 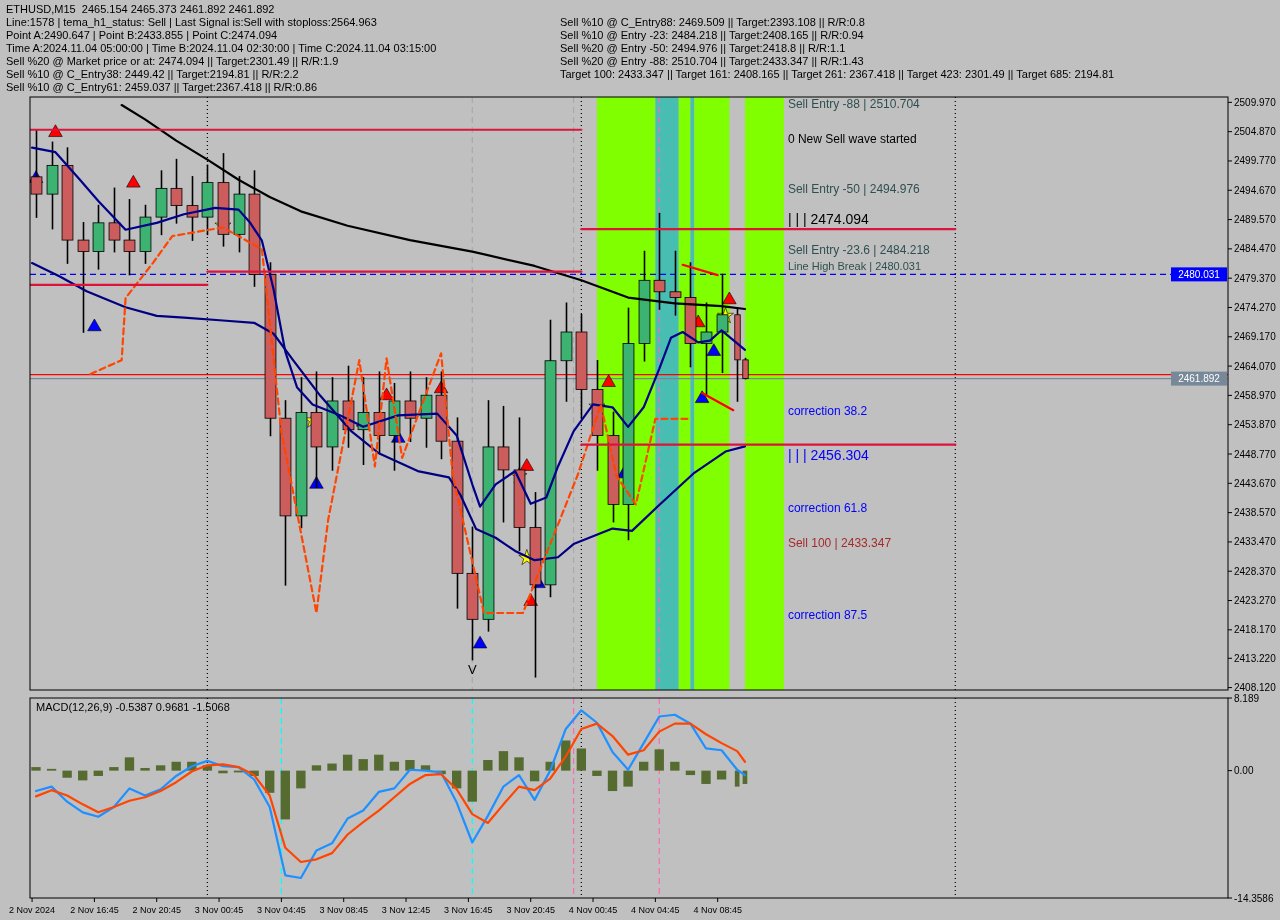 I want to click on y-tick-label: 2499.770, so click(x=1255, y=161).